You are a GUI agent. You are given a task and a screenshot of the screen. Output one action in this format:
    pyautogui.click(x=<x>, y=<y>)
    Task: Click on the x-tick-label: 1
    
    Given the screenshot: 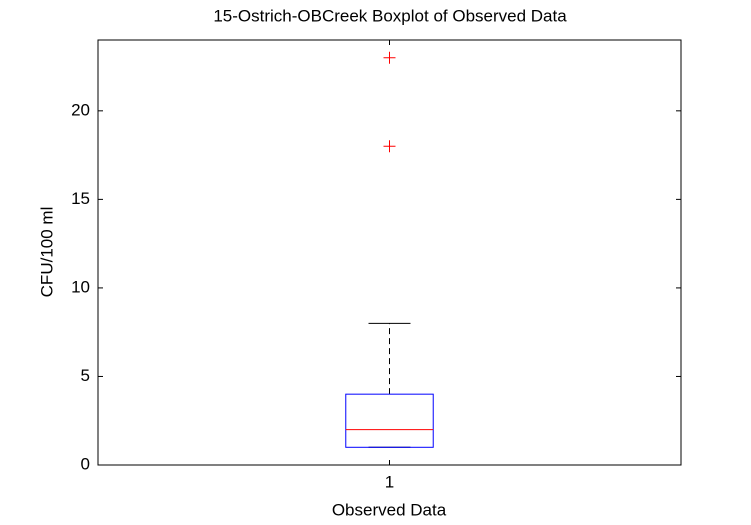 What is the action you would take?
    pyautogui.click(x=389, y=481)
    